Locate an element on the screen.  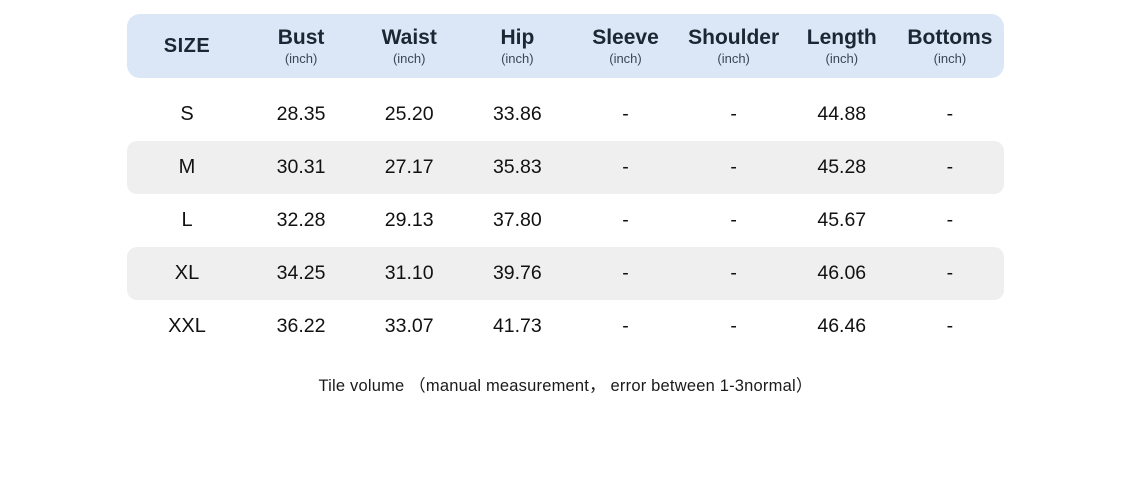
value-cell: 44.88 is located at coordinates (842, 114).